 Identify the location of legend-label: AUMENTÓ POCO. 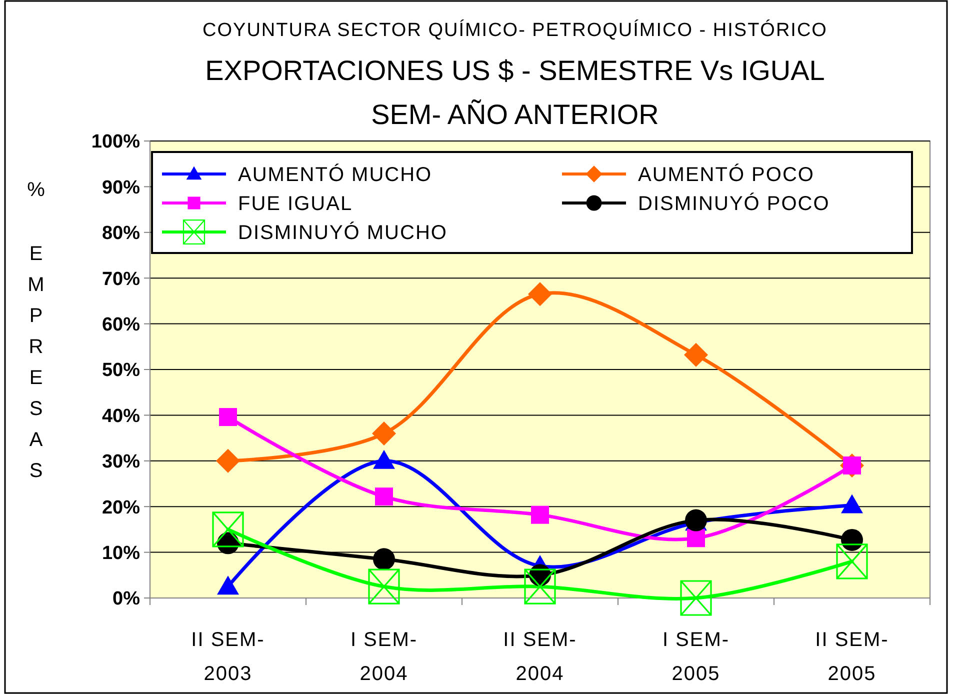
(726, 174).